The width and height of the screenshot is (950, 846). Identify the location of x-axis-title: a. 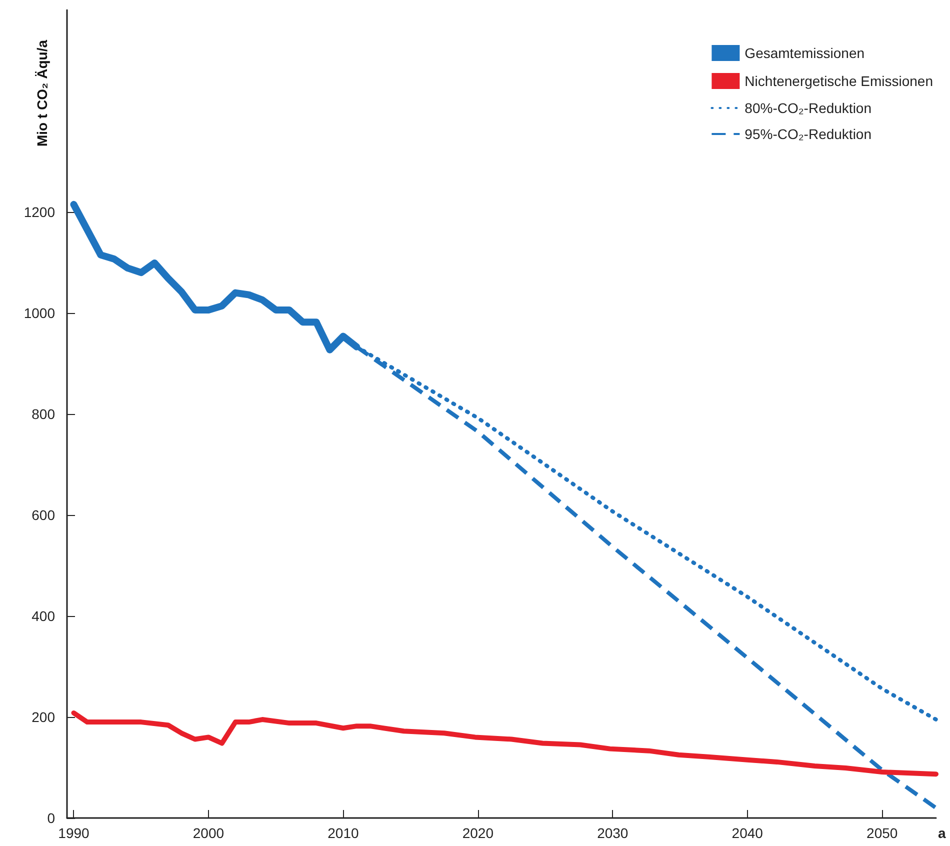
(942, 833).